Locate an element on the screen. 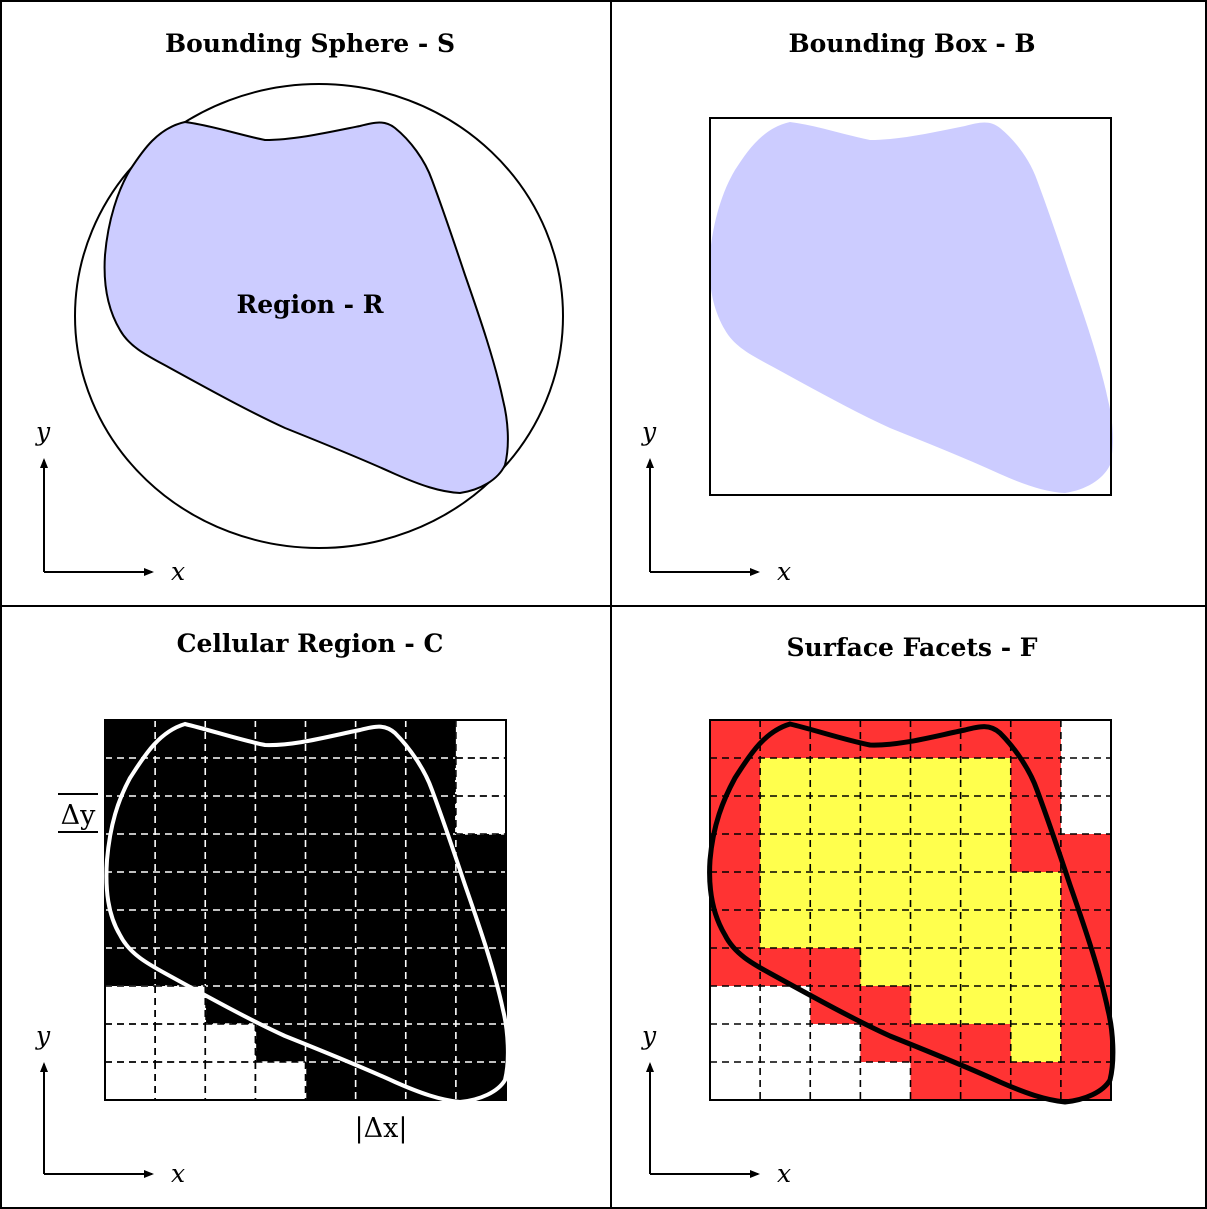  facet-grid-border is located at coordinates (910, 910).